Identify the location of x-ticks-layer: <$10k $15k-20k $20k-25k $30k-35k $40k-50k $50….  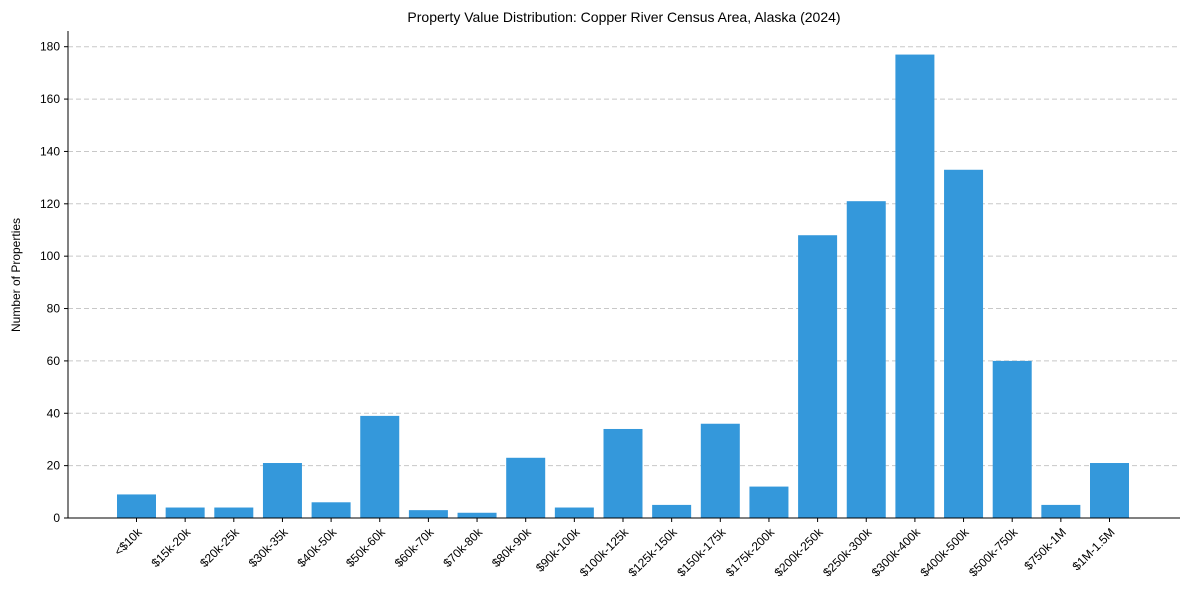
(614, 549).